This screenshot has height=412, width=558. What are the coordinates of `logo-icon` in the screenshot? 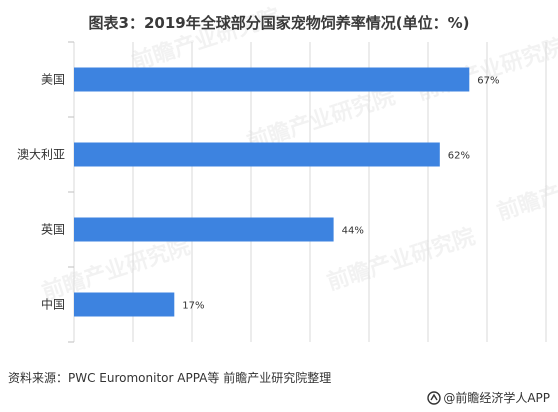 It's located at (434, 397).